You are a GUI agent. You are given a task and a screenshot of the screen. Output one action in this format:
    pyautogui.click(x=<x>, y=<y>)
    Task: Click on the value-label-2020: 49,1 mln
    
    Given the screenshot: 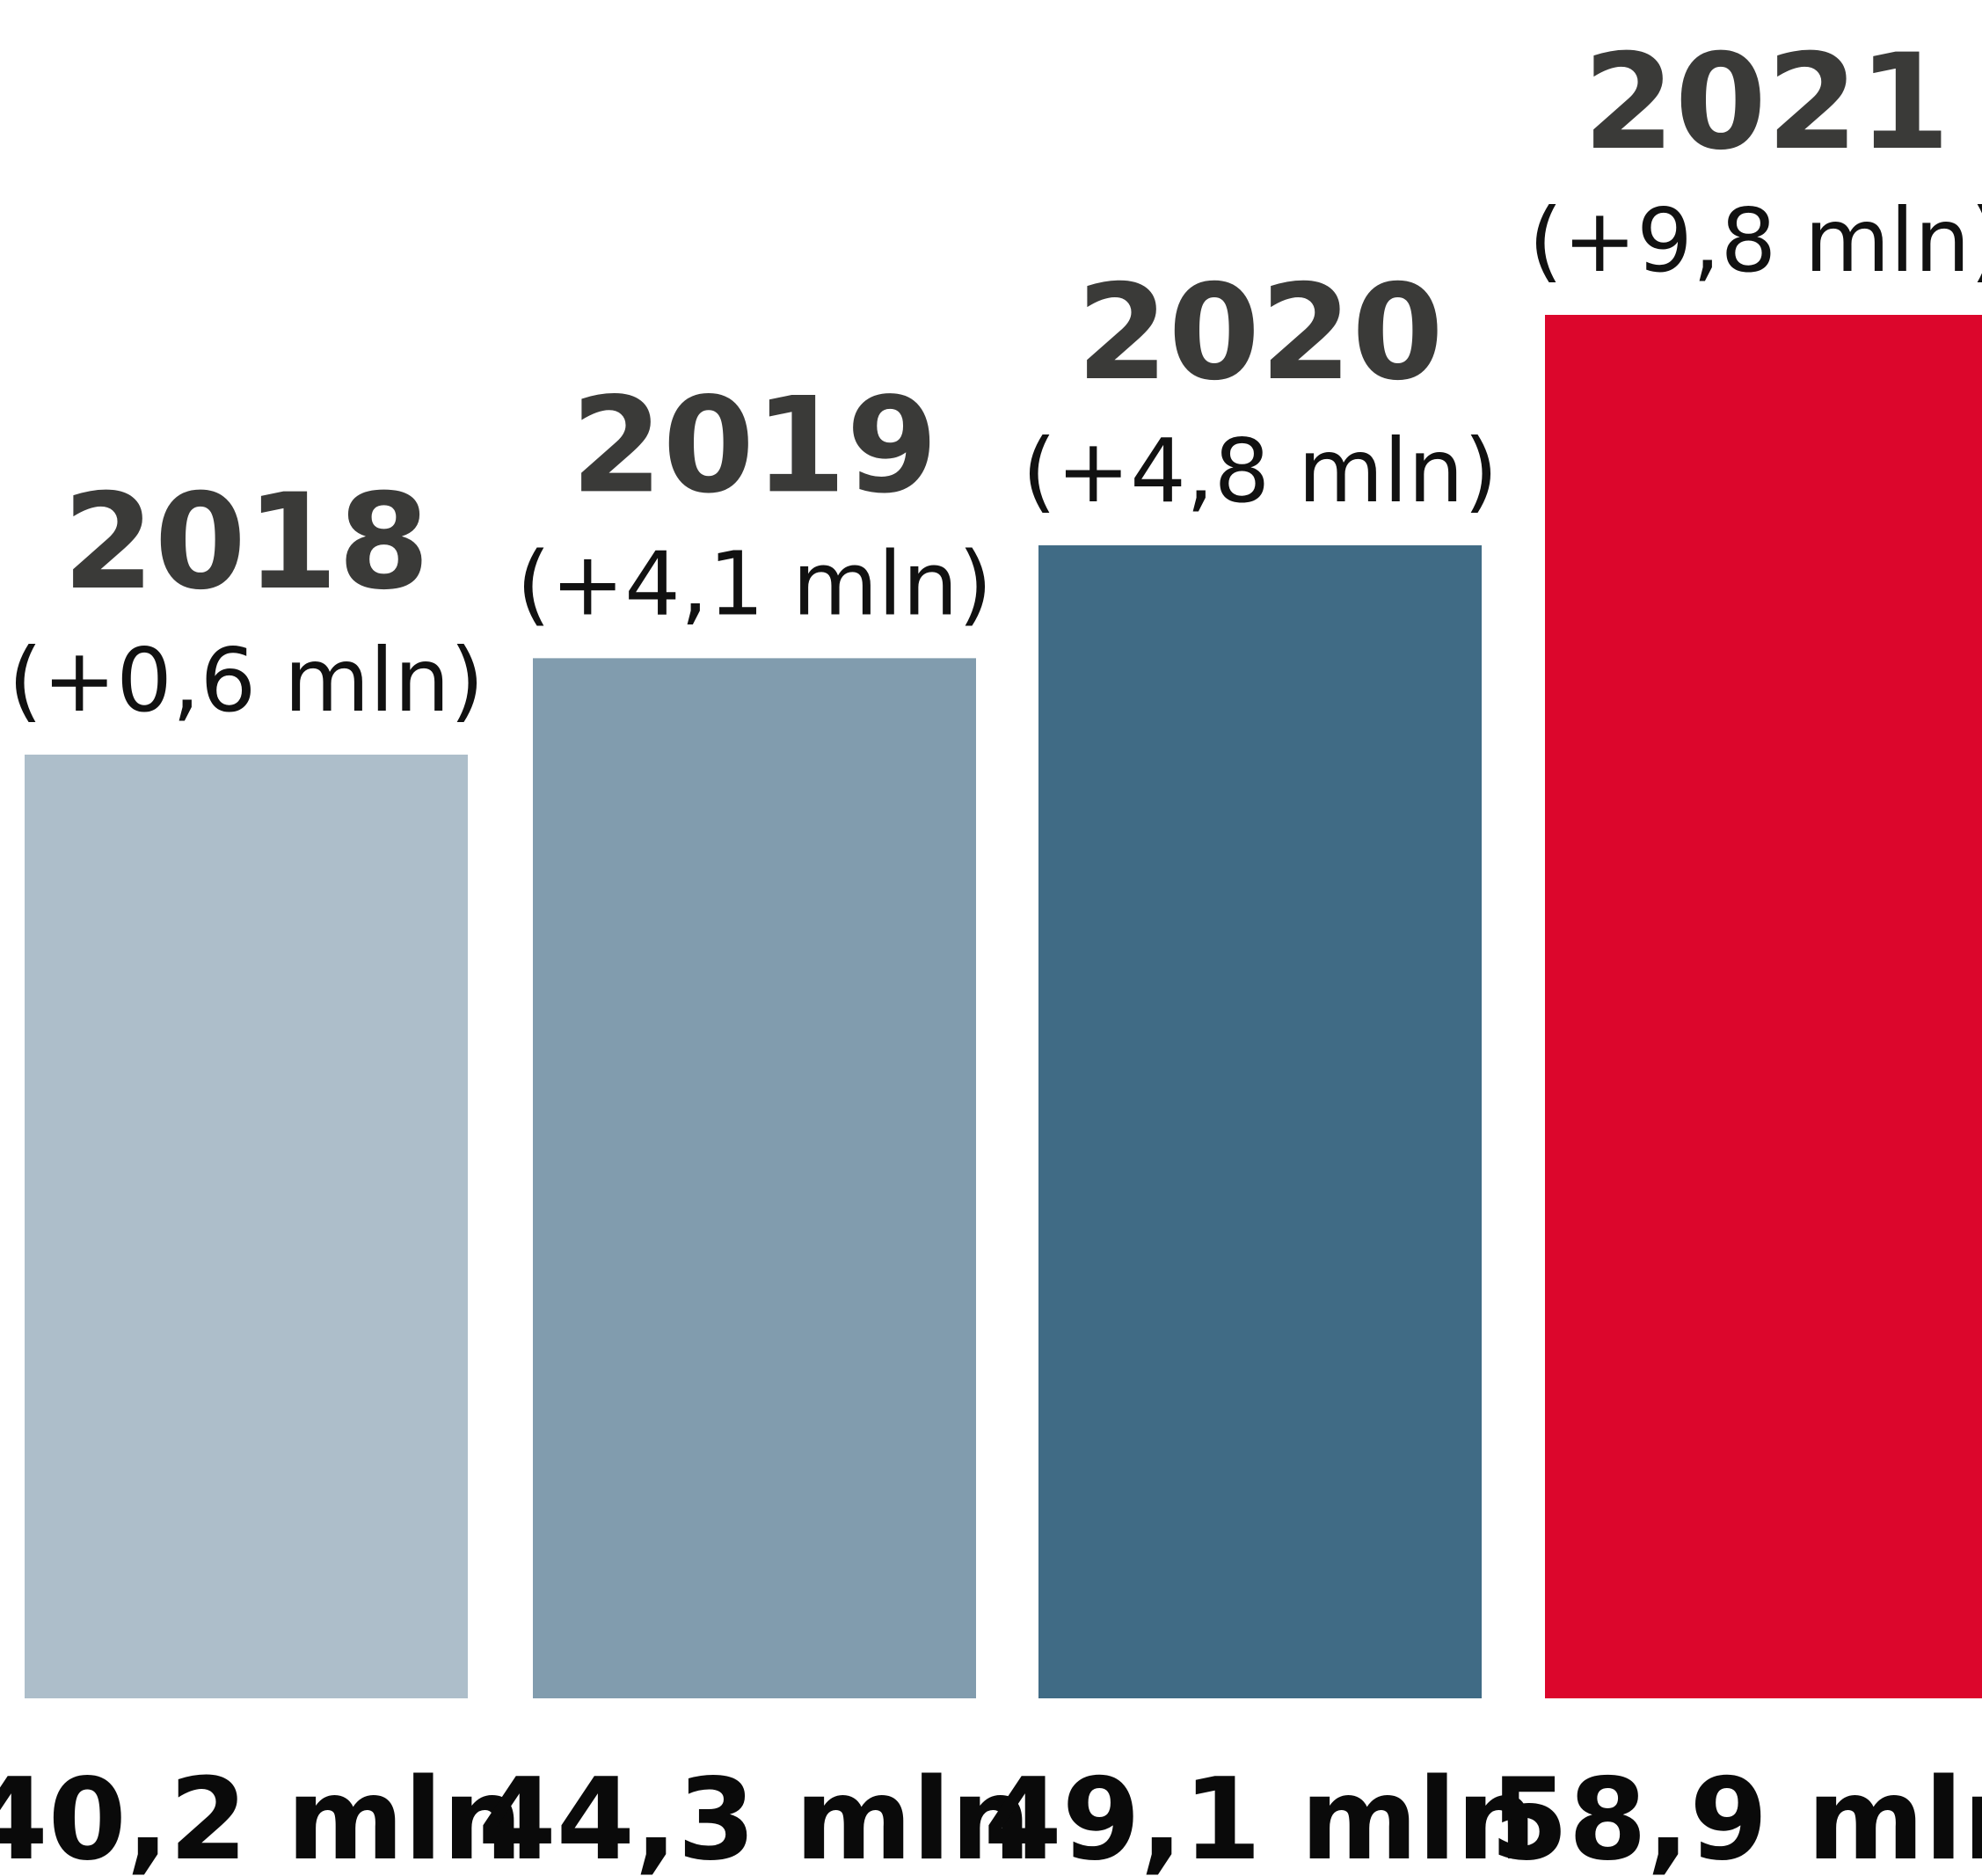 What is the action you would take?
    pyautogui.click(x=1260, y=1815)
    